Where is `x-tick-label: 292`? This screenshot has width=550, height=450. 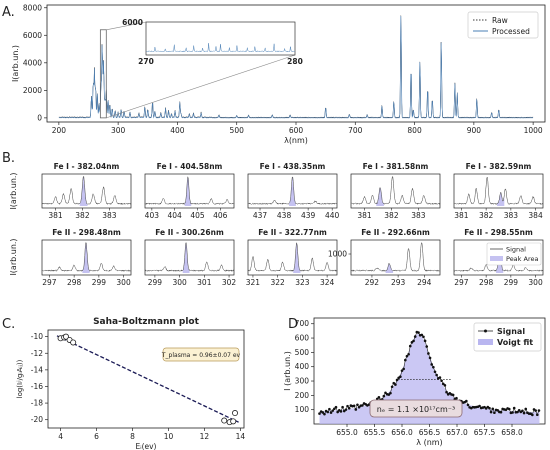 x-tick-label: 292 is located at coordinates (372, 282).